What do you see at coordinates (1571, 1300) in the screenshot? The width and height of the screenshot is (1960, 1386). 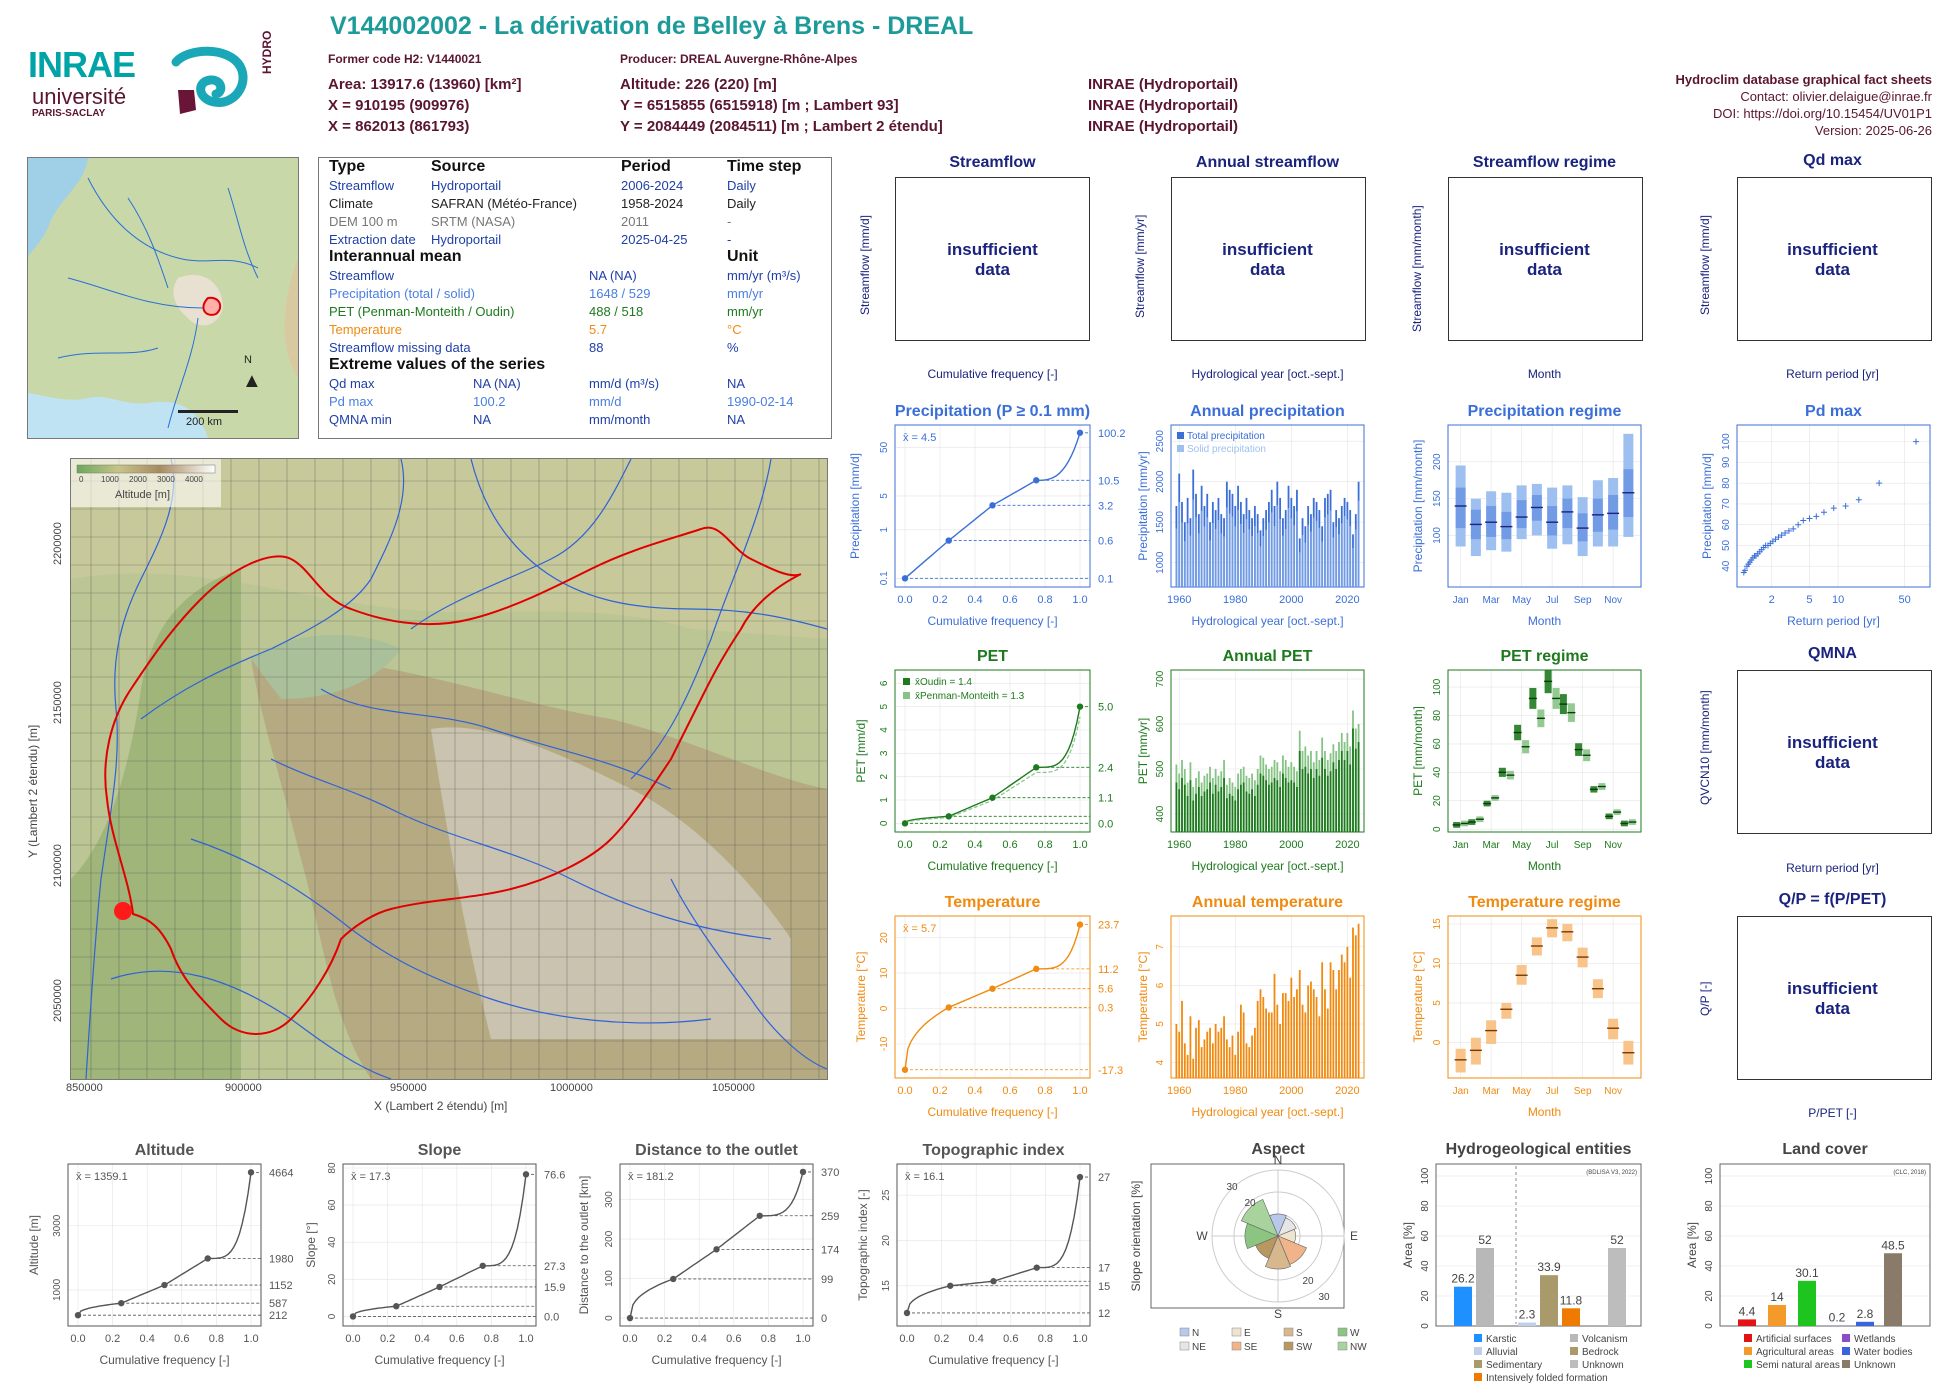 I see `bar-value-label: 11.8` at bounding box center [1571, 1300].